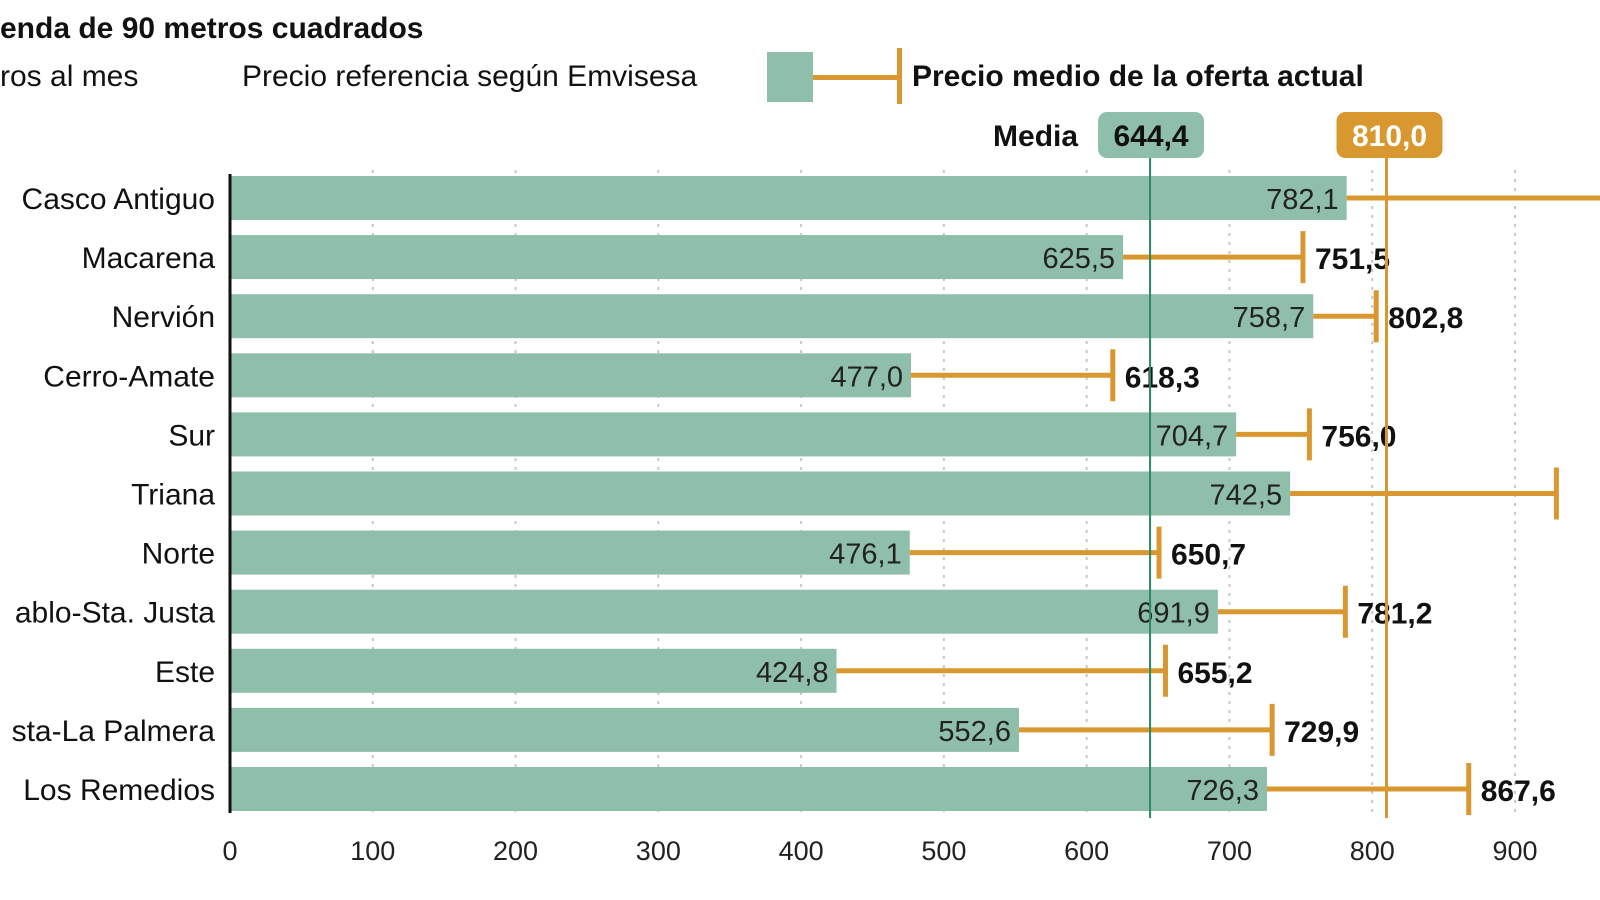 This screenshot has height=900, width=1600. What do you see at coordinates (943, 851) in the screenshot?
I see `x-tick-label: 500` at bounding box center [943, 851].